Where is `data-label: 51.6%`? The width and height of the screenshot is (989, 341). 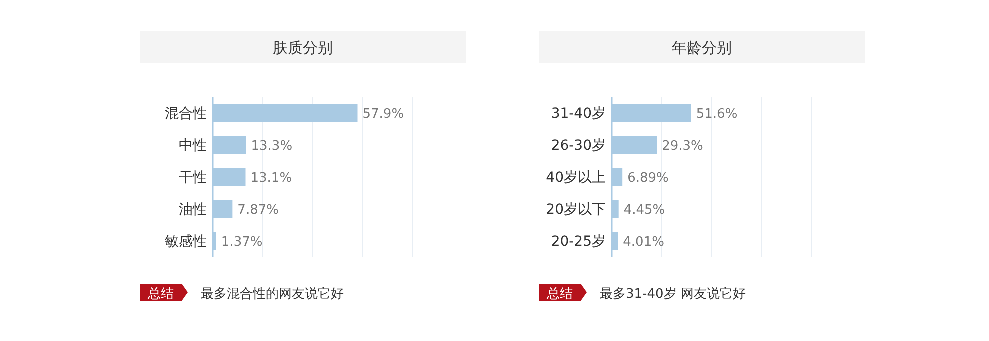
data-label: 51.6% is located at coordinates (717, 114).